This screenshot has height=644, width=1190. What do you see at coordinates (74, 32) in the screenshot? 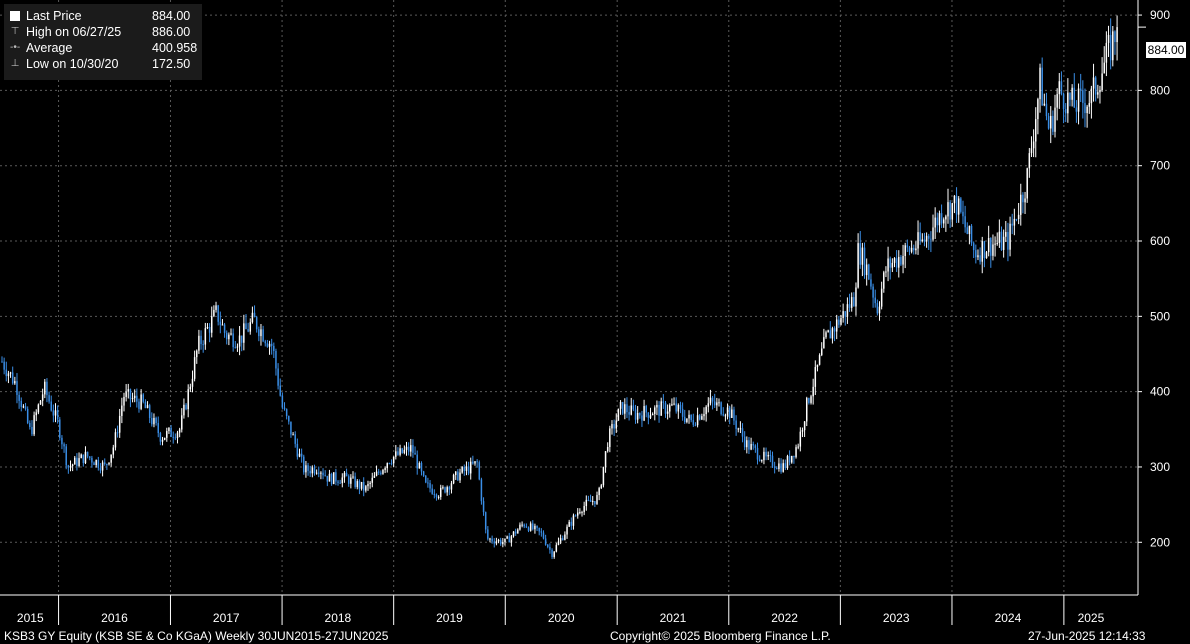
I see `legend-label: High on 06/27/25` at bounding box center [74, 32].